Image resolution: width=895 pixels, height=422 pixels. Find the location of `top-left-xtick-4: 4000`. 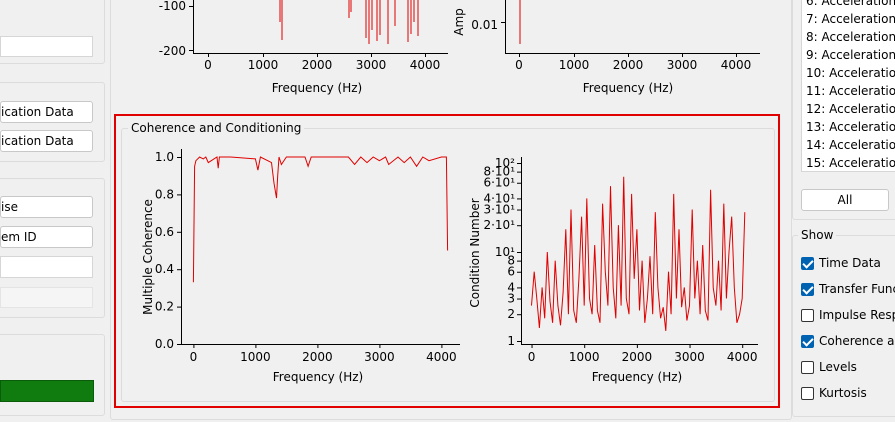

top-left-xtick-4: 4000 is located at coordinates (425, 65).